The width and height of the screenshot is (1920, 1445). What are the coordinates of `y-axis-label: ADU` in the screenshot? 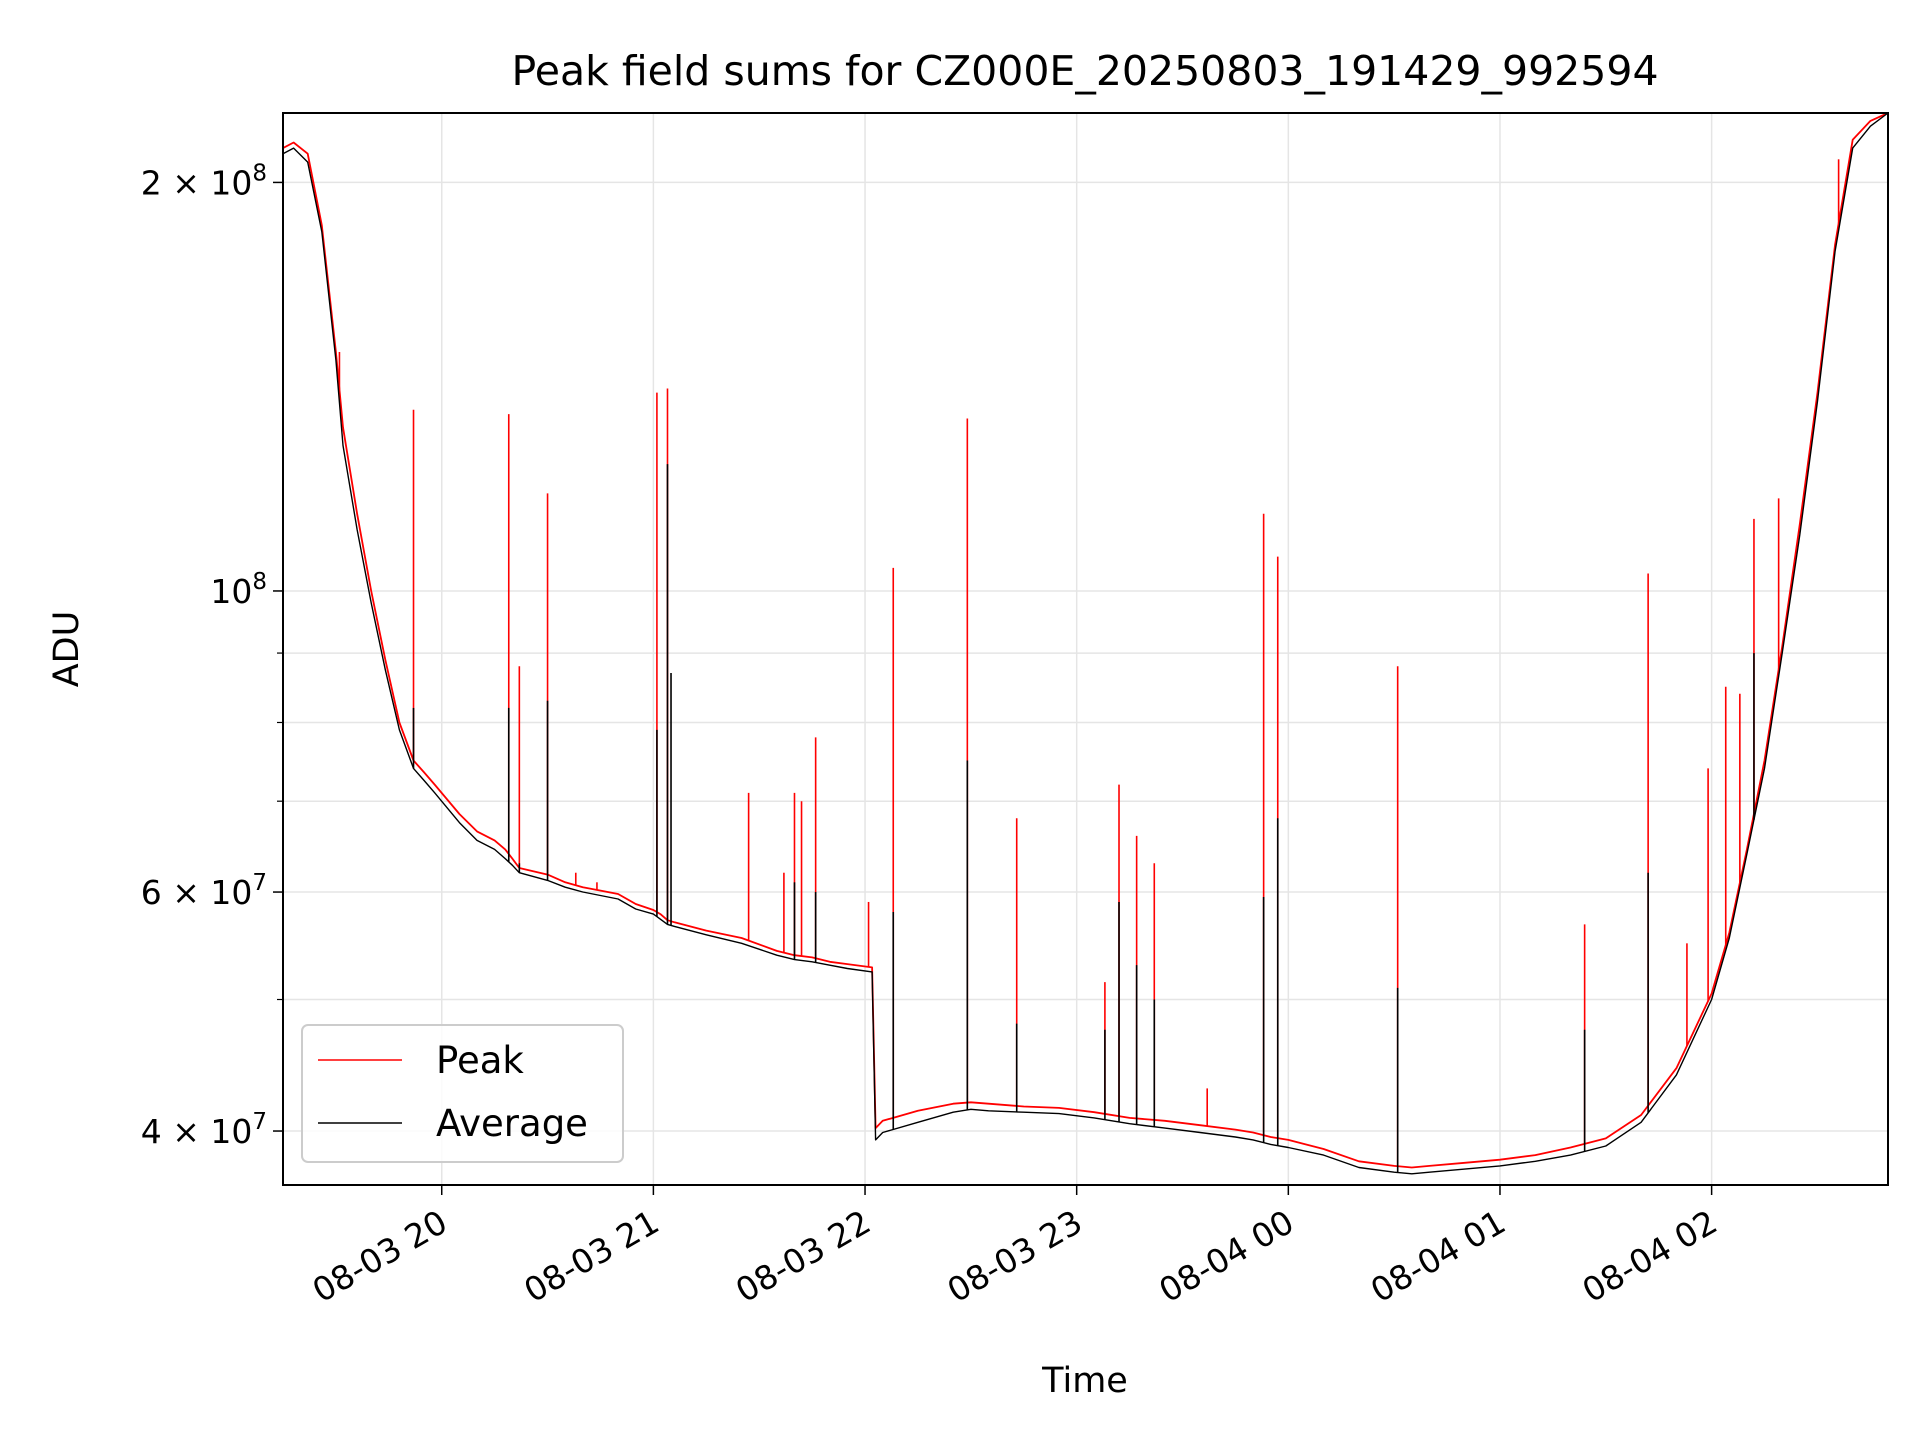 It's located at (67, 649).